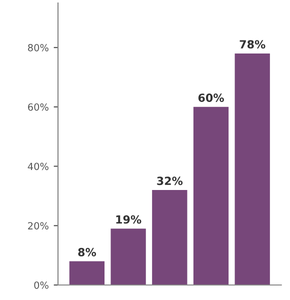  Describe the element at coordinates (170, 181) in the screenshot. I see `data-label: 32%` at that location.